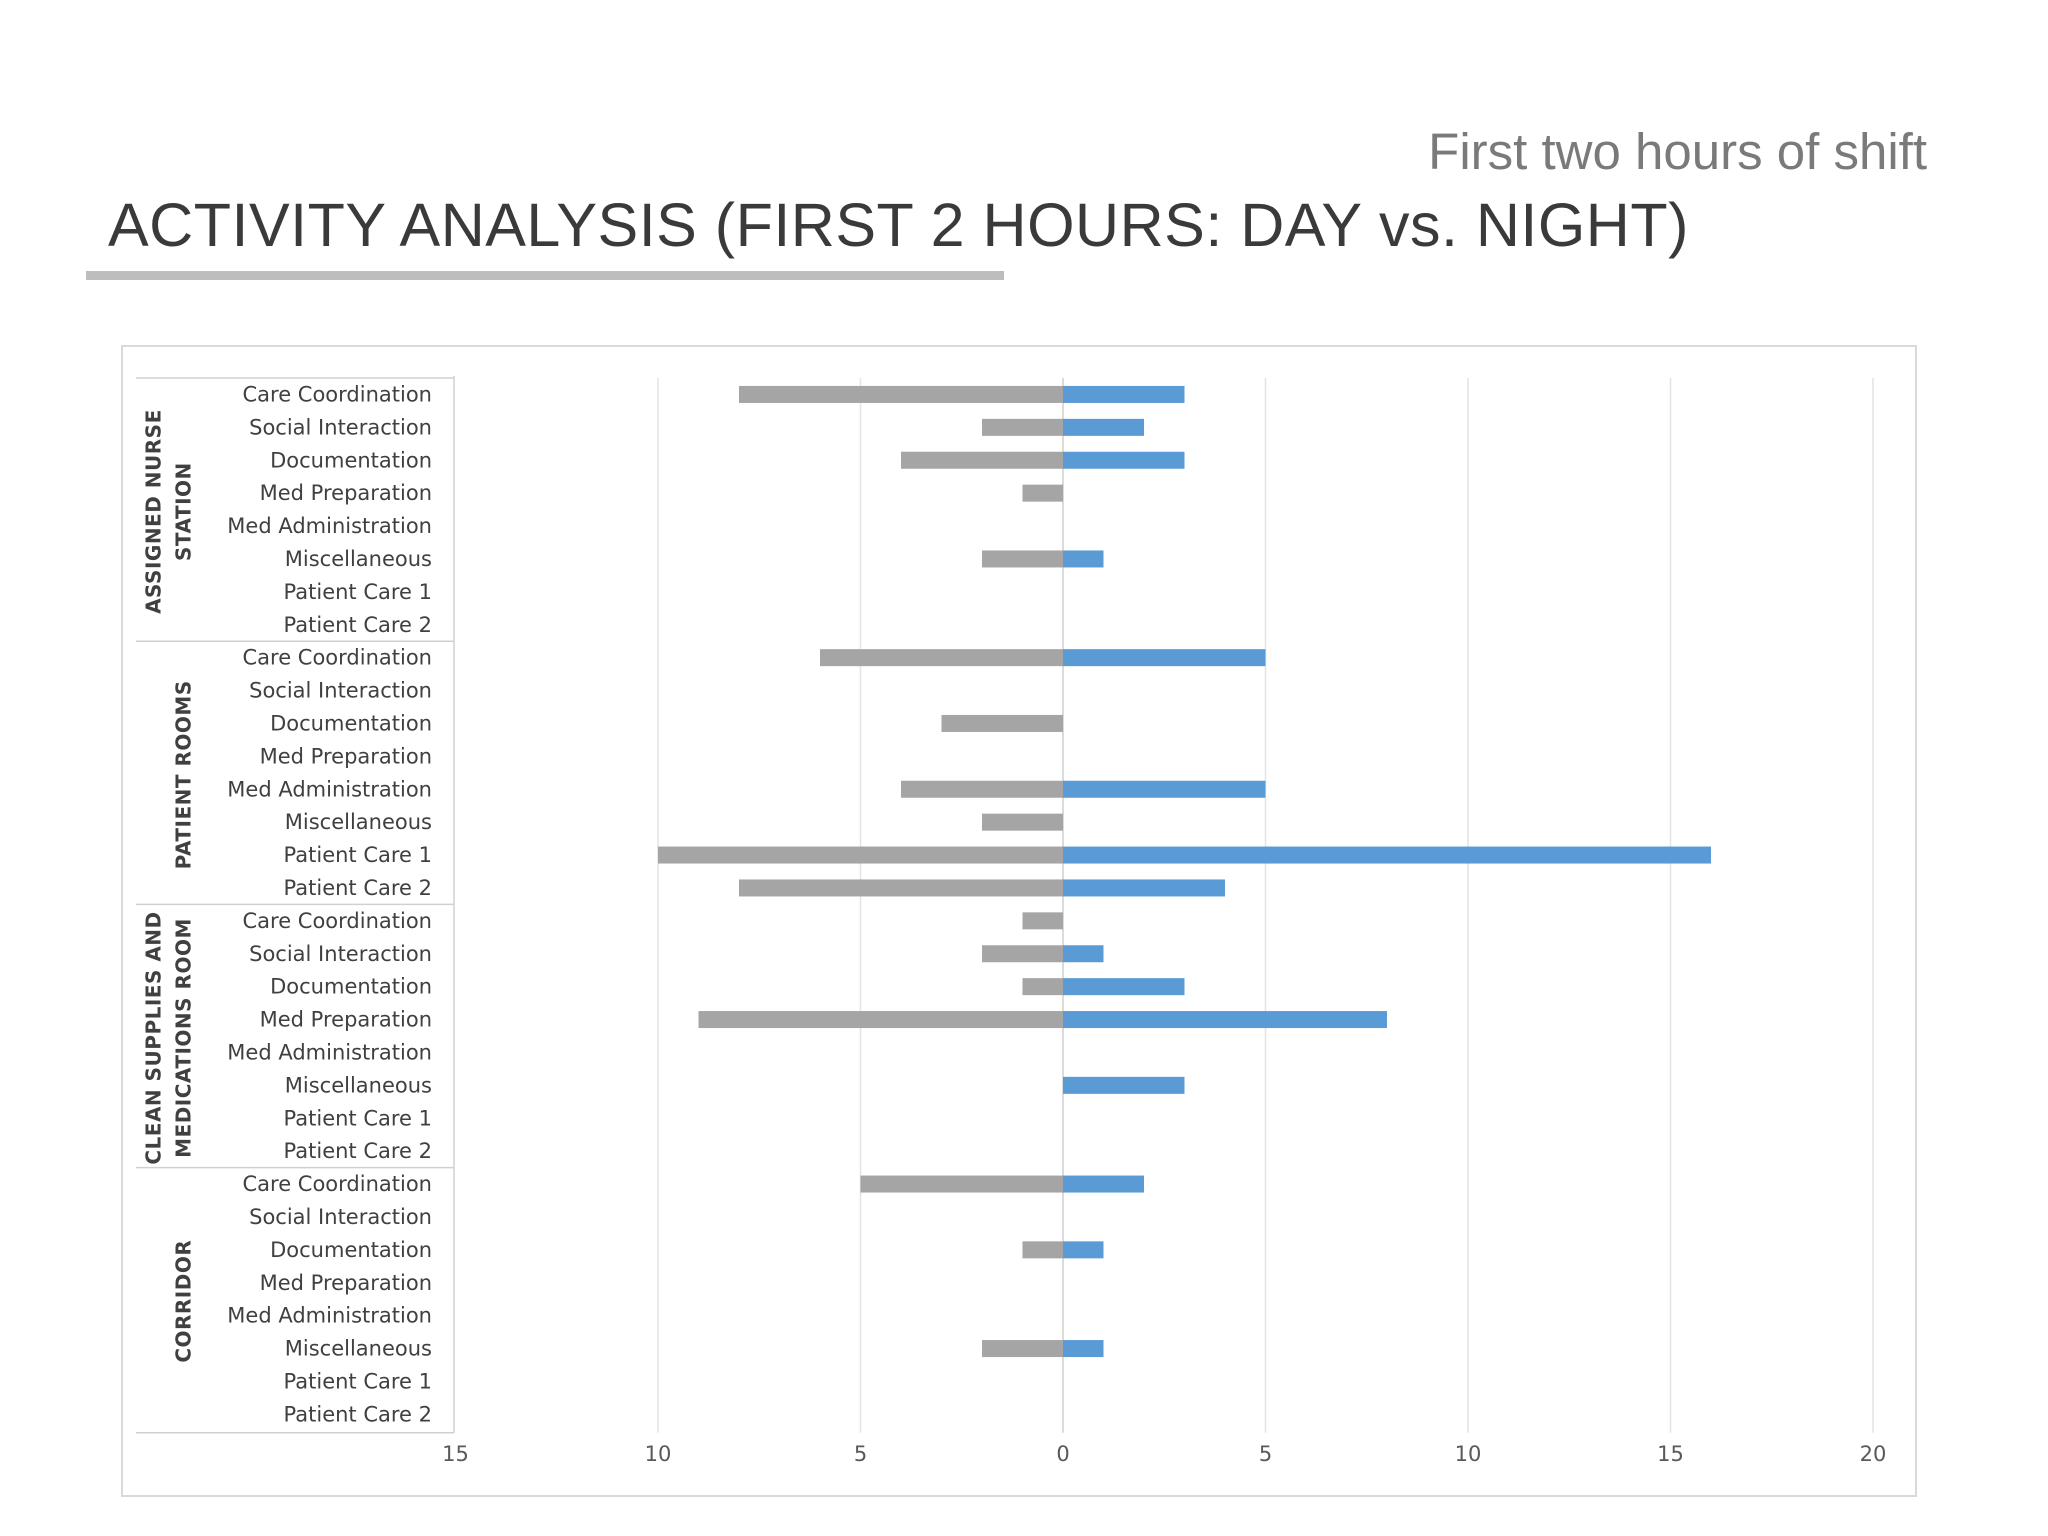  Describe the element at coordinates (184, 511) in the screenshot. I see `group-label: STATION` at that location.